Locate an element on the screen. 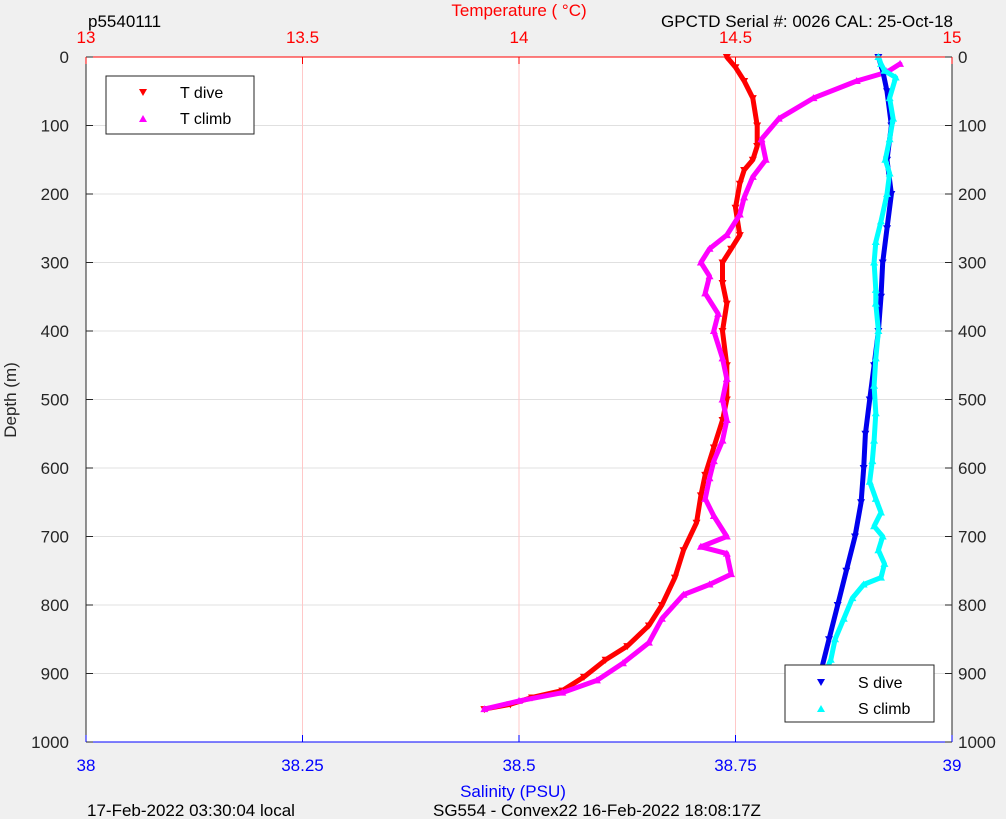 The width and height of the screenshot is (1006, 819). depth-tick-label-right: 200 is located at coordinates (972, 194).